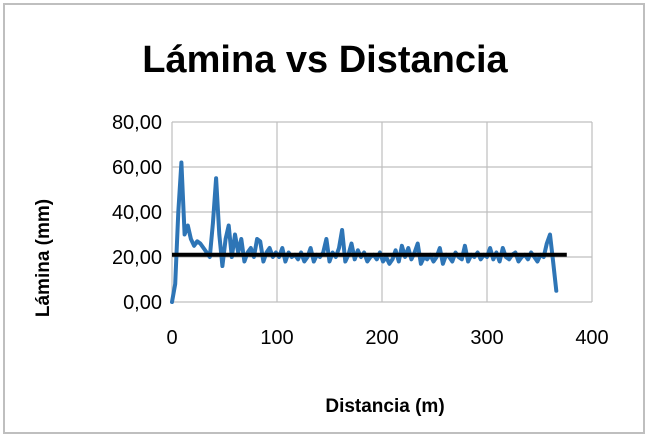 This screenshot has height=439, width=650. I want to click on x-tick-label: 300, so click(486, 338).